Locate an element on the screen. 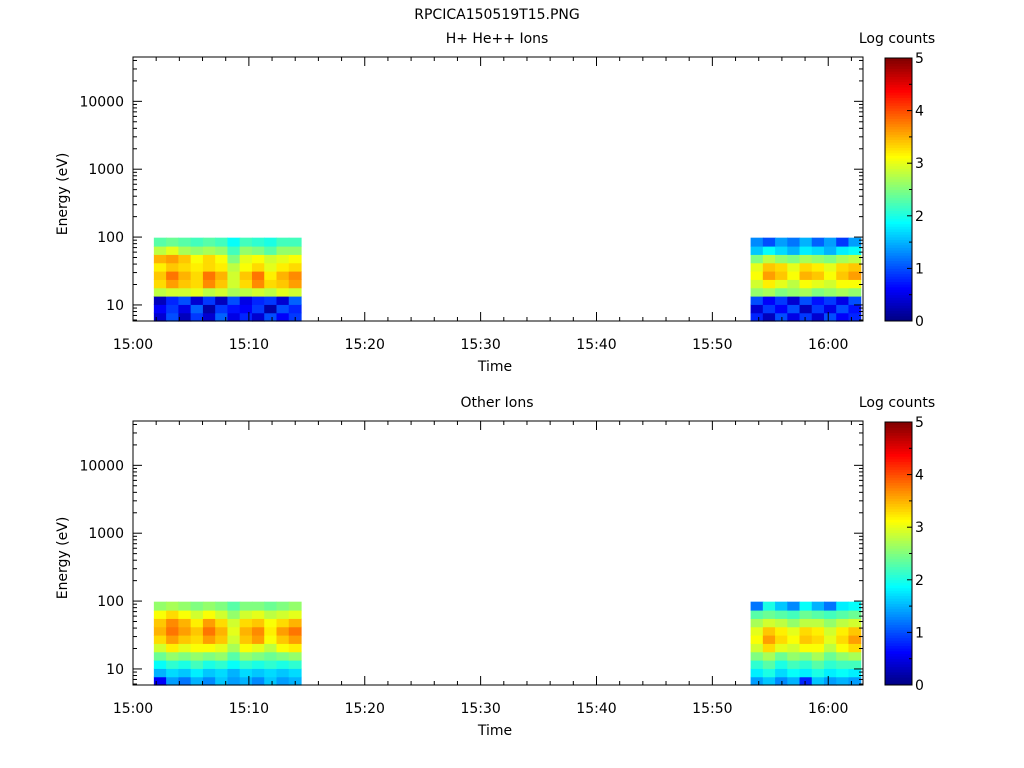  colorbar-tick-label: 5 is located at coordinates (919, 59).